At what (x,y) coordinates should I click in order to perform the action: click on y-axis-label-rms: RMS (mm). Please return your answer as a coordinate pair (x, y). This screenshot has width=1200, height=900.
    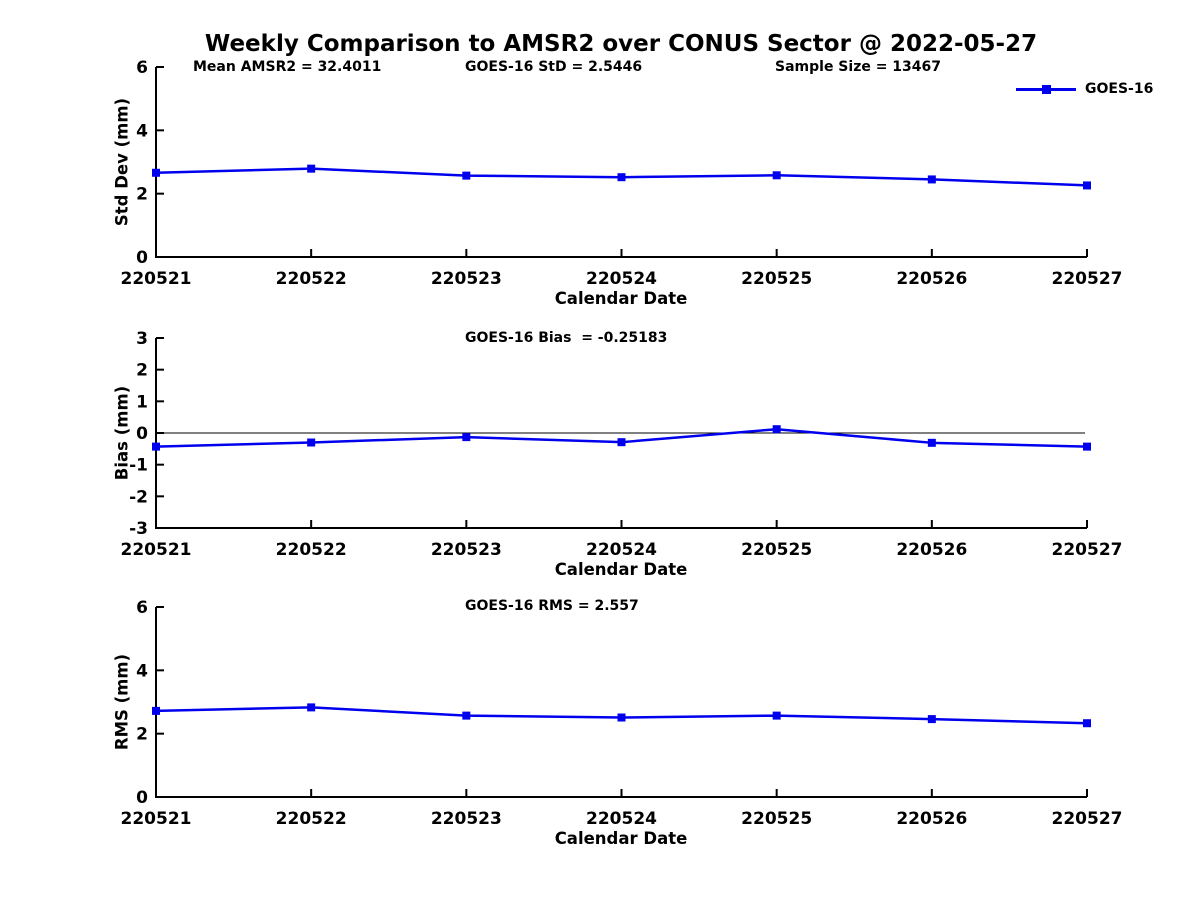
    Looking at the image, I should click on (122, 702).